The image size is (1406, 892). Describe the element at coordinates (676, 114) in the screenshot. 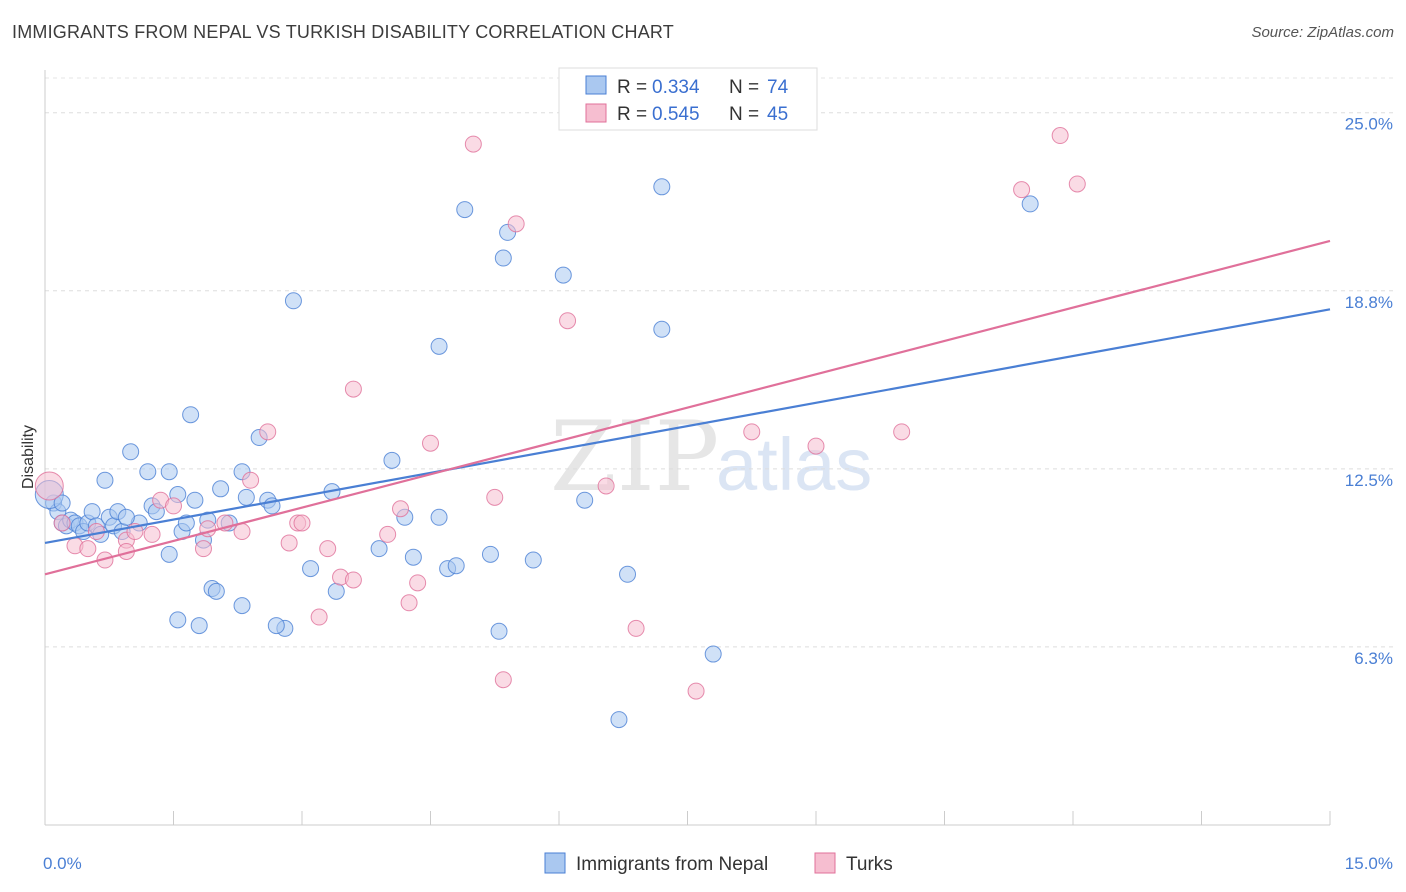

I see `legend-r-value-turks: 0.545` at that location.